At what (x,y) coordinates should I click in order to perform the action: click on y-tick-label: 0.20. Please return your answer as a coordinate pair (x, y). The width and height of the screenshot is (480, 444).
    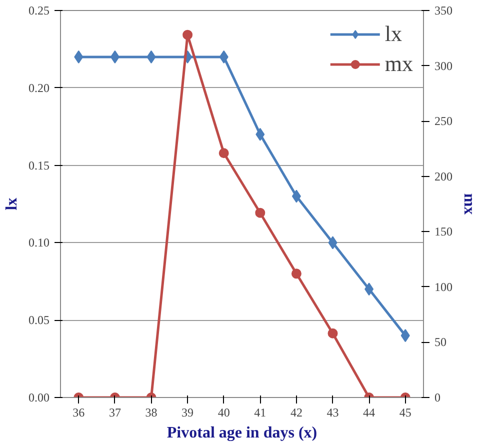
    Looking at the image, I should click on (39, 87).